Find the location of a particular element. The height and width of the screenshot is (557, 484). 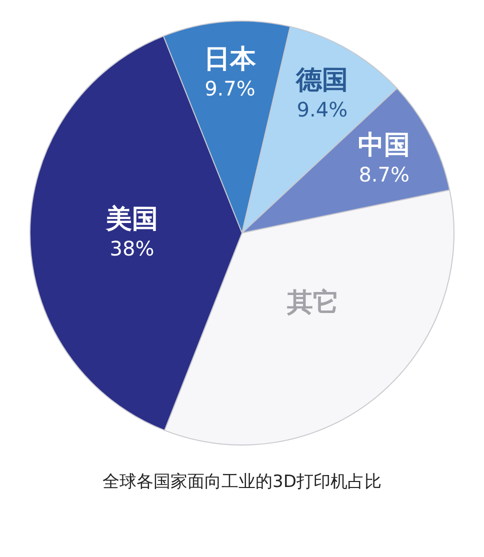

slice-label: 德国 is located at coordinates (321, 81).